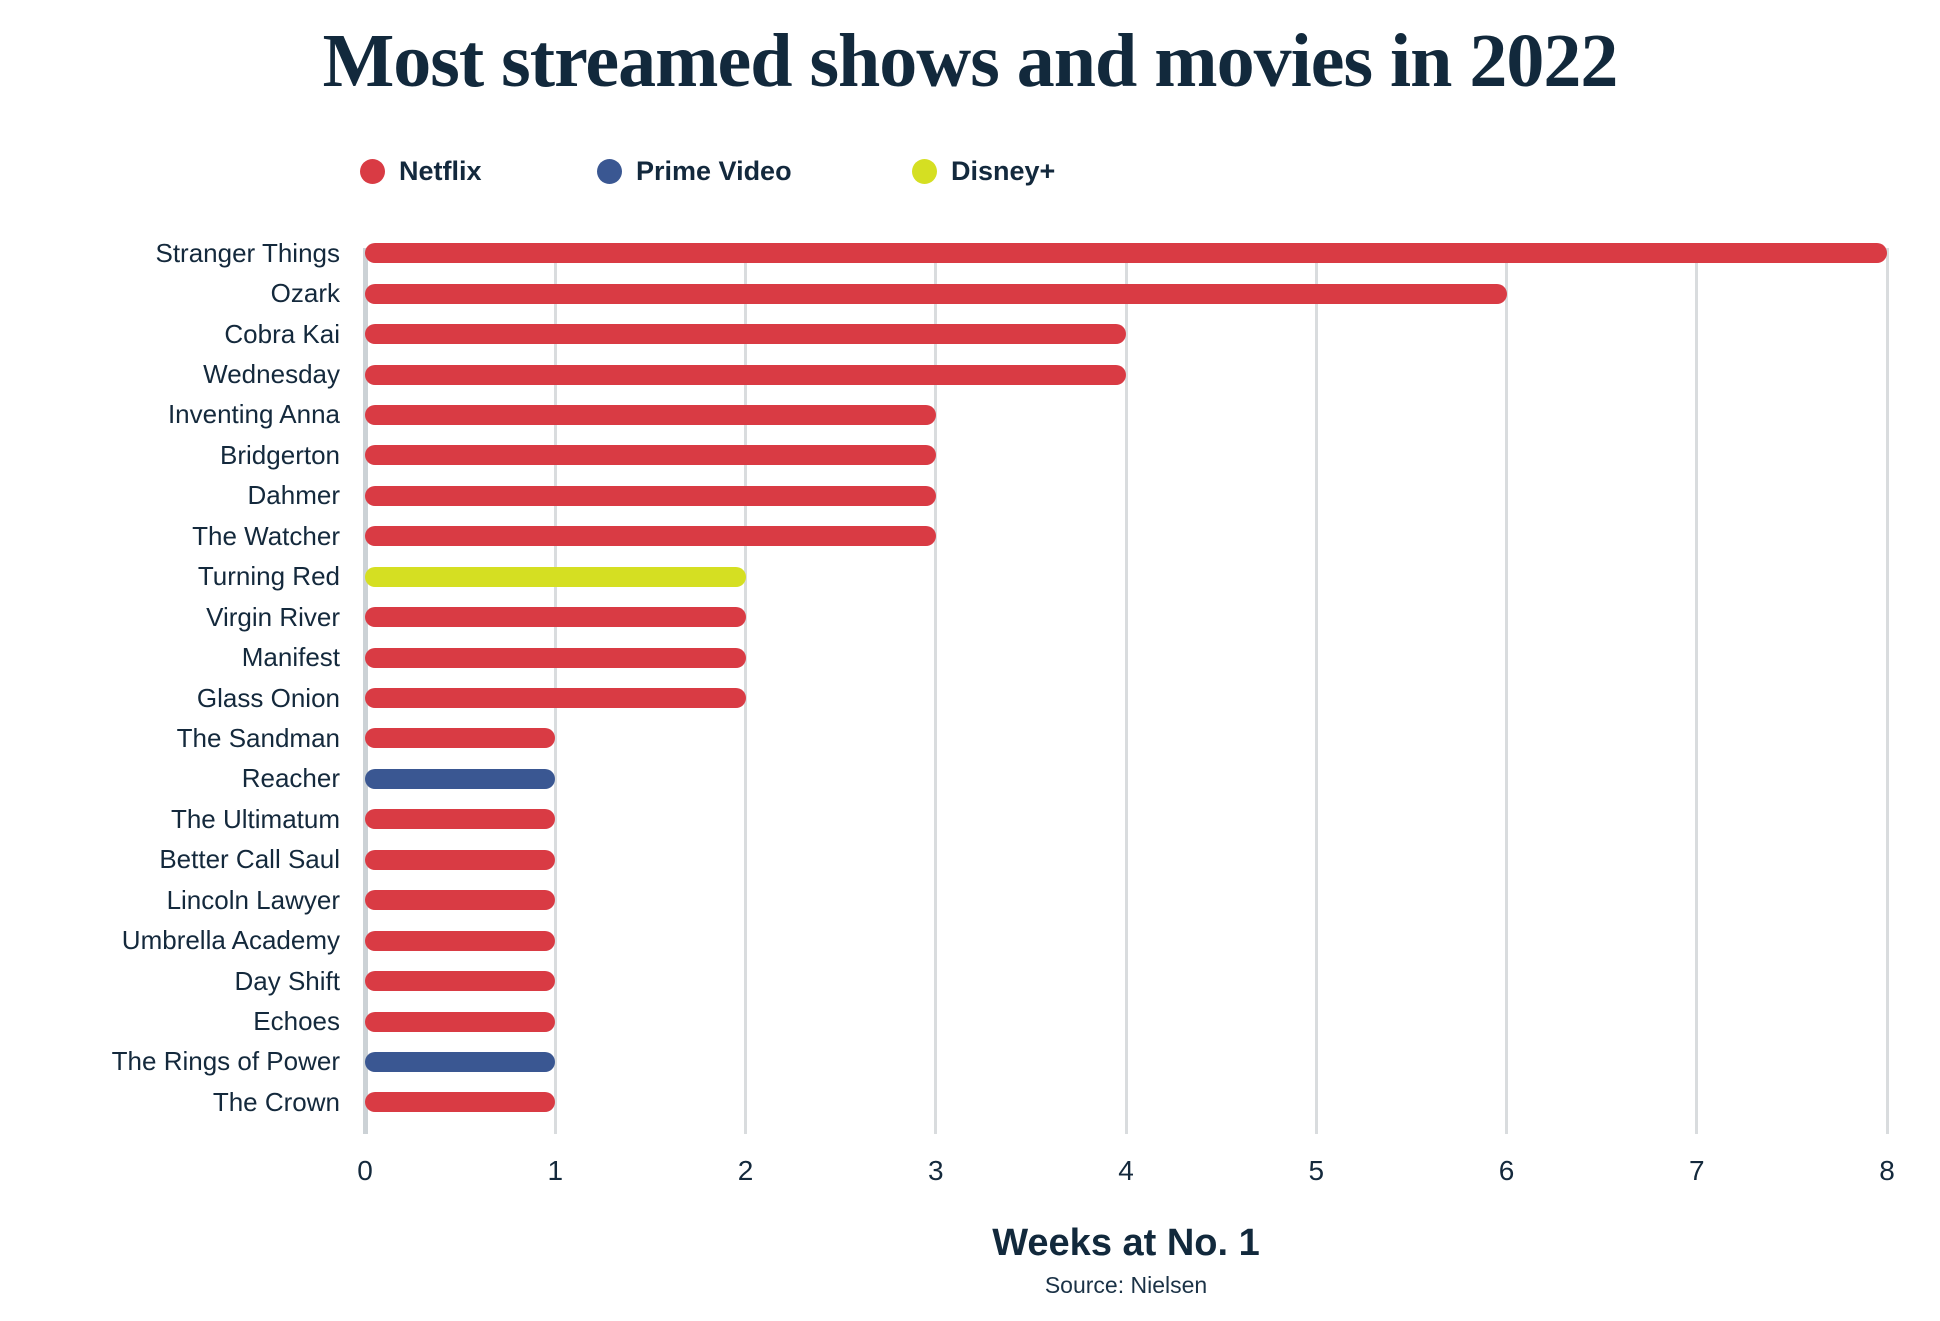 This screenshot has height=1321, width=1940. Describe the element at coordinates (935, 1170) in the screenshot. I see `x-tick-label: 3` at that location.